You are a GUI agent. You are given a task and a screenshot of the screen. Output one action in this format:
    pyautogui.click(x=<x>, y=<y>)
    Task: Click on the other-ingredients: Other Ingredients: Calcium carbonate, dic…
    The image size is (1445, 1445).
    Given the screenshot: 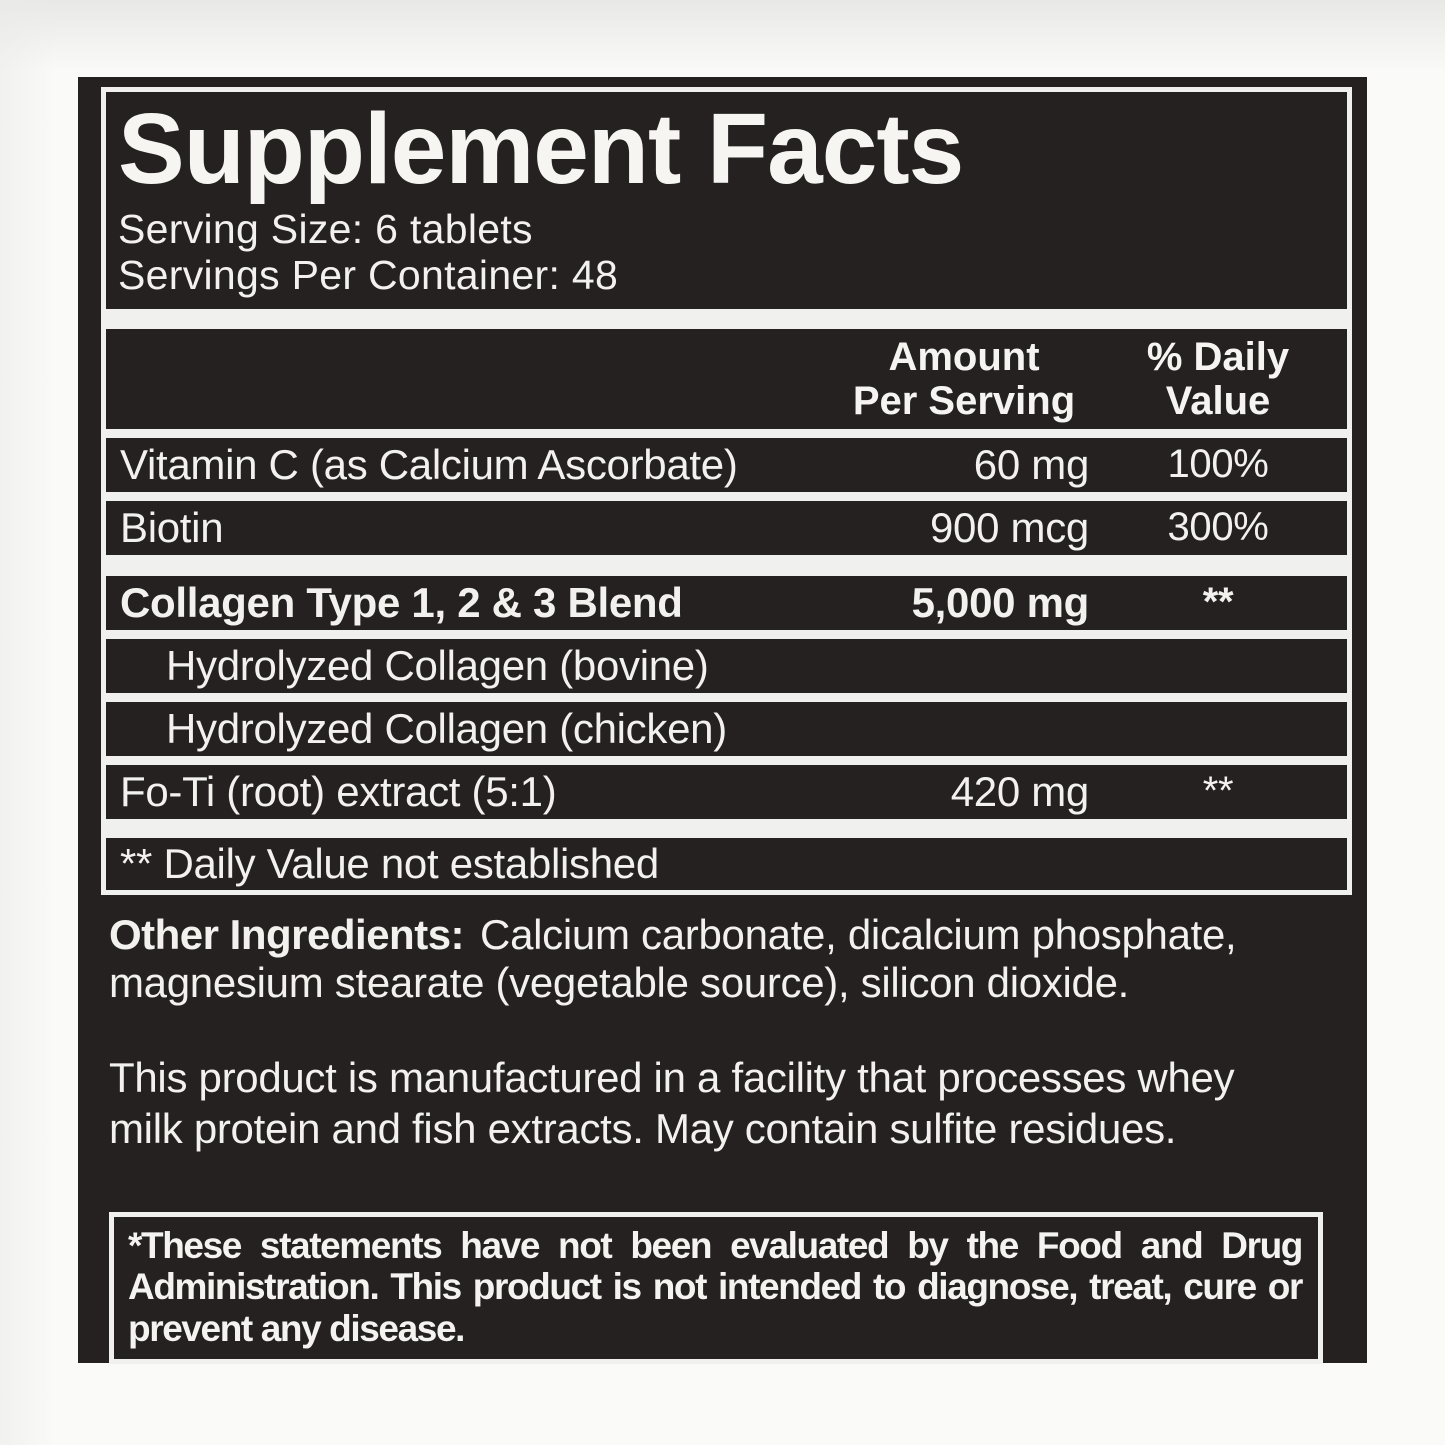 What is the action you would take?
    pyautogui.click(x=704, y=959)
    